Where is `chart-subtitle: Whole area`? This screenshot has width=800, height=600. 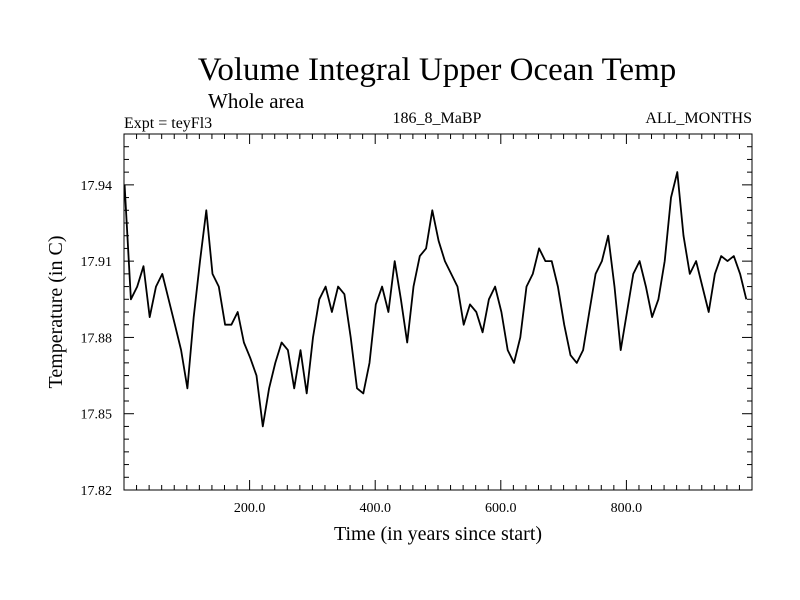 chart-subtitle: Whole area is located at coordinates (256, 101).